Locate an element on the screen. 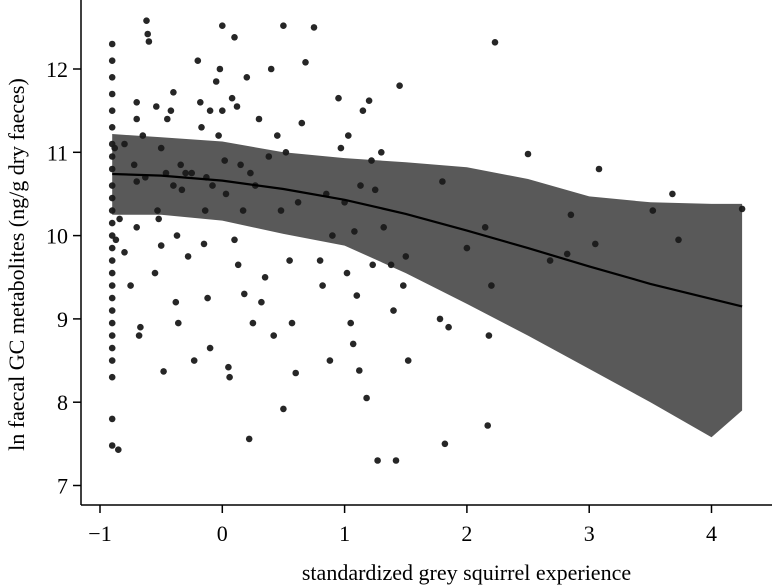  y-tick-label: 7 is located at coordinates (62, 486).